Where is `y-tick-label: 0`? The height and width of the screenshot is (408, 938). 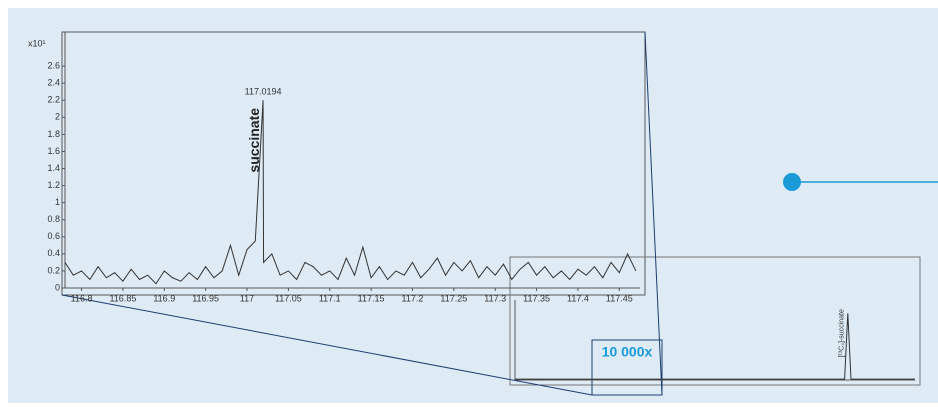 y-tick-label: 0 is located at coordinates (57, 287).